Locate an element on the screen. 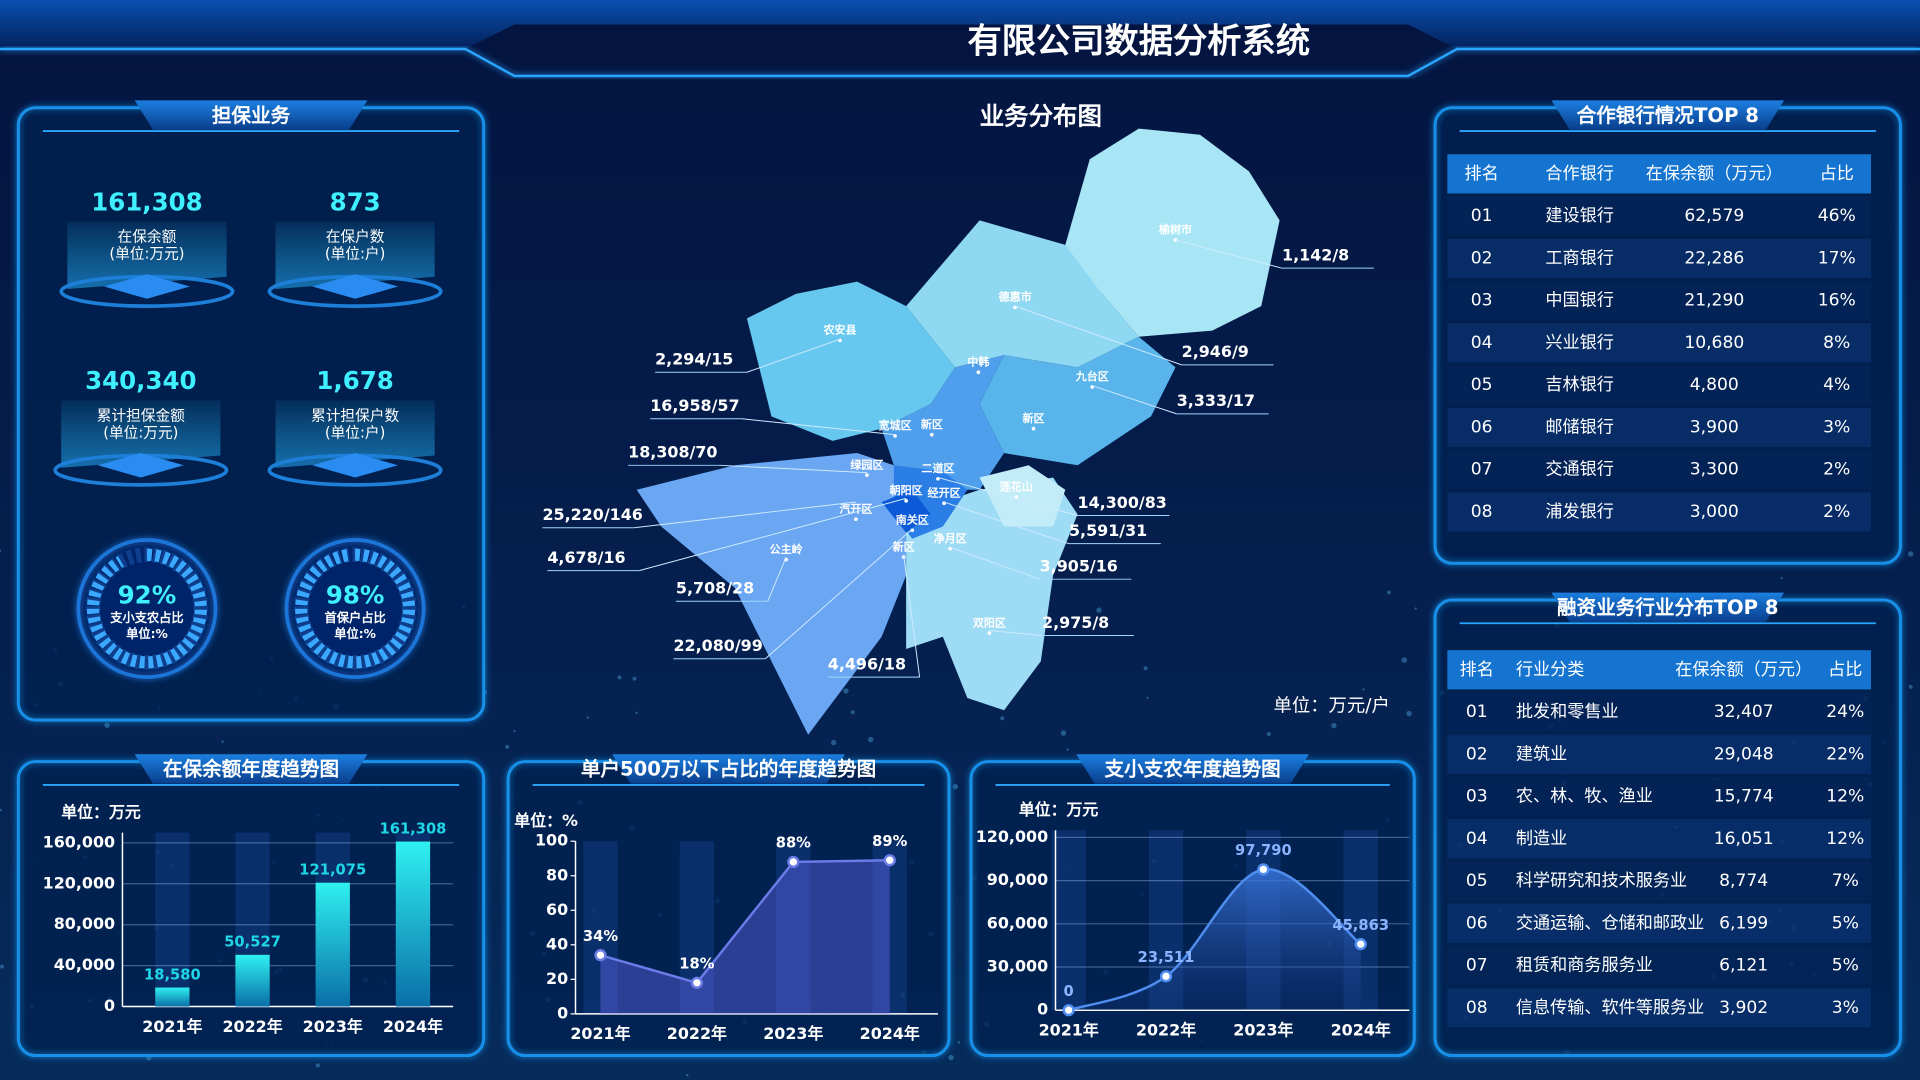  table-cell: 吉林银行 is located at coordinates (1579, 385).